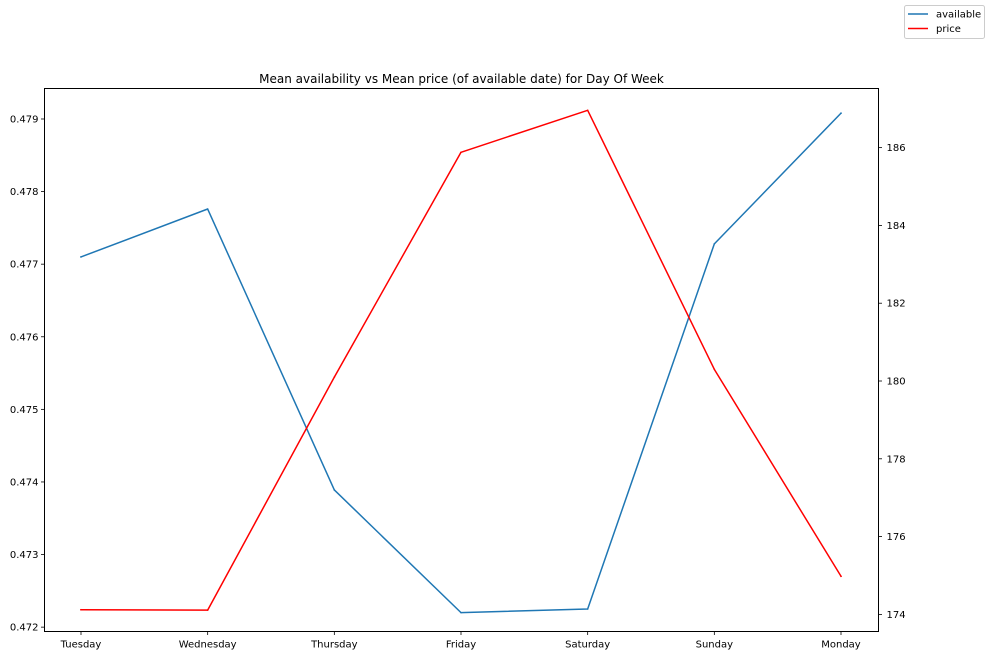  What do you see at coordinates (461, 645) in the screenshot?
I see `x-tick-label: Friday` at bounding box center [461, 645].